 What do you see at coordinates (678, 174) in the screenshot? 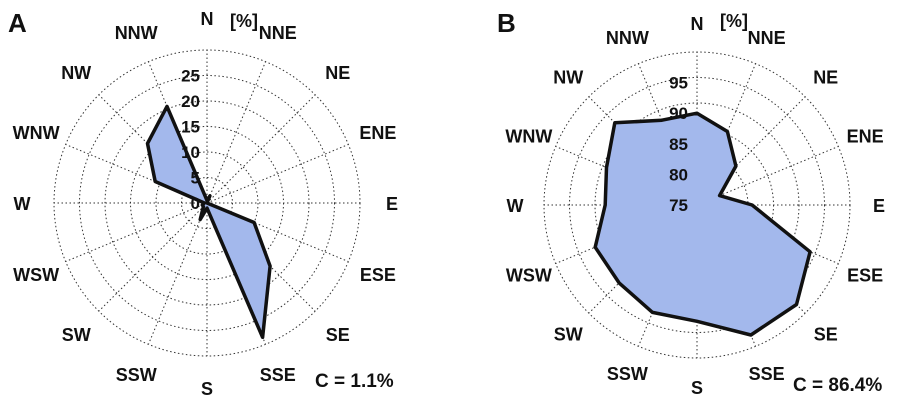
I see `radial-tick-label: 80` at bounding box center [678, 174].